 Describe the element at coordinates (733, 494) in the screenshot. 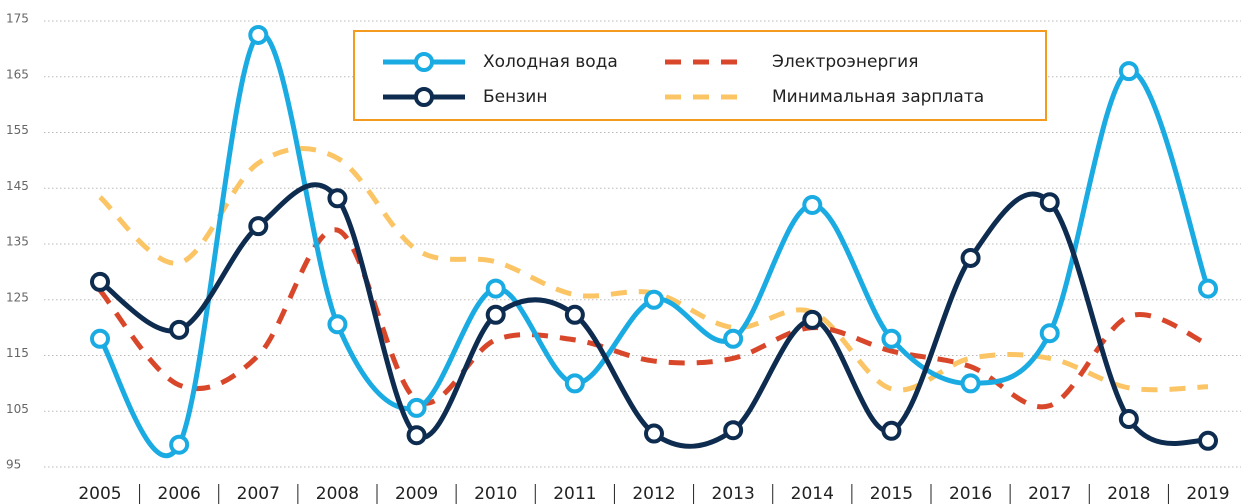

I see `x-tick-label: 2013` at that location.